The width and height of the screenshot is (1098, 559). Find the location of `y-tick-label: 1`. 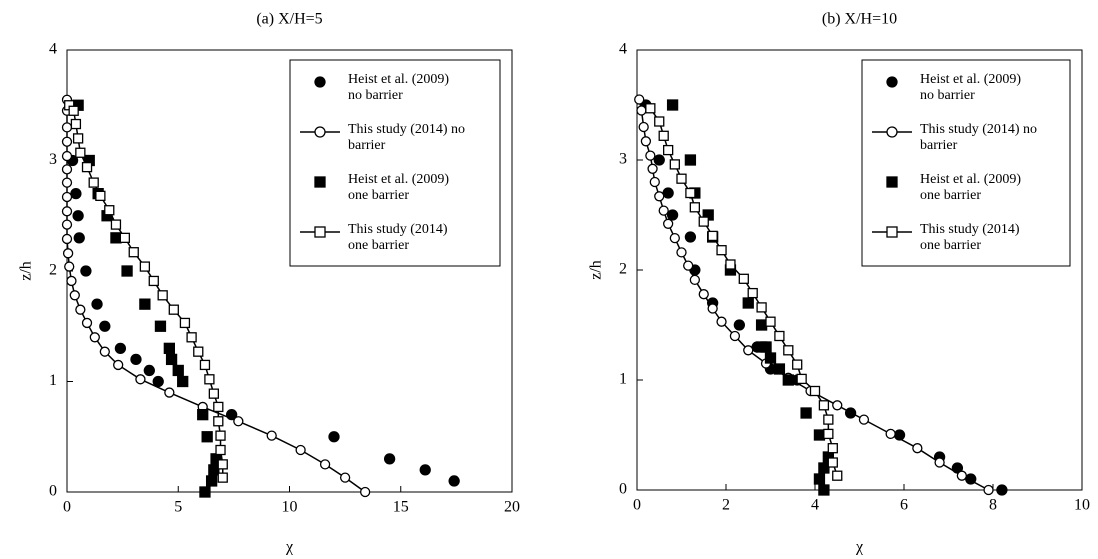

y-tick-label: 1 is located at coordinates (623, 379).